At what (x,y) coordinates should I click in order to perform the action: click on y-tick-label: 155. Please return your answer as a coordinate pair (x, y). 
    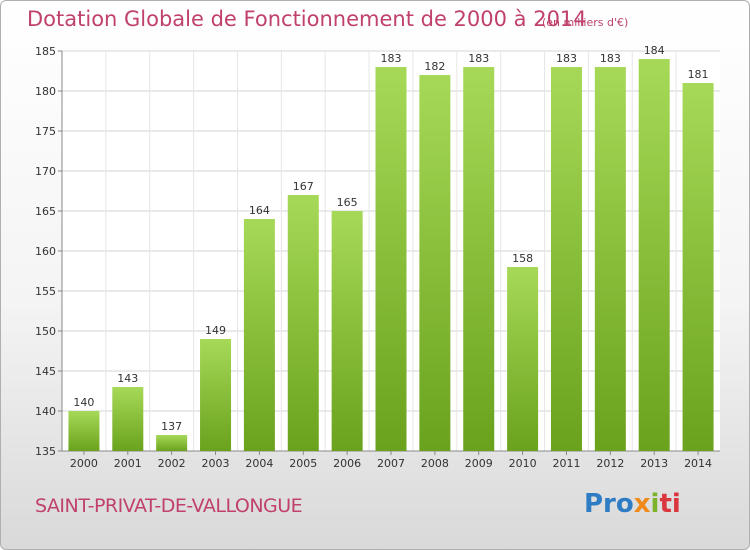
    Looking at the image, I should click on (45, 291).